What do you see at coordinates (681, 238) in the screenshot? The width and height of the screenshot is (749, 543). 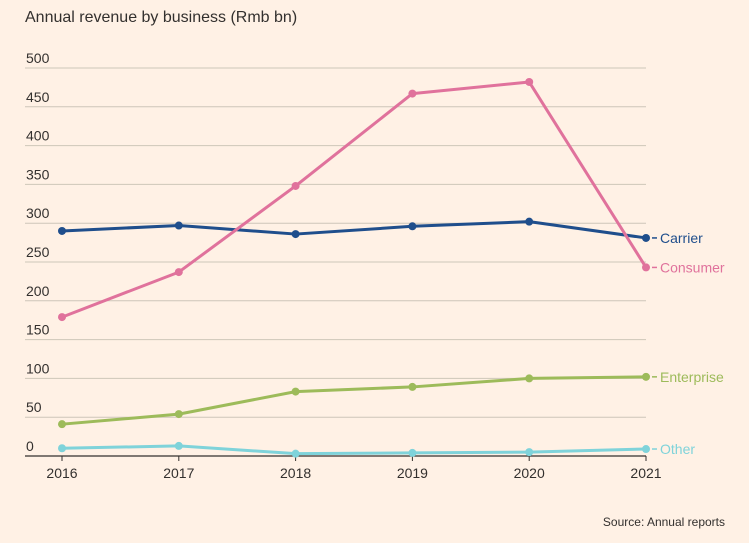 I see `series-label-carrier: Carrier` at bounding box center [681, 238].